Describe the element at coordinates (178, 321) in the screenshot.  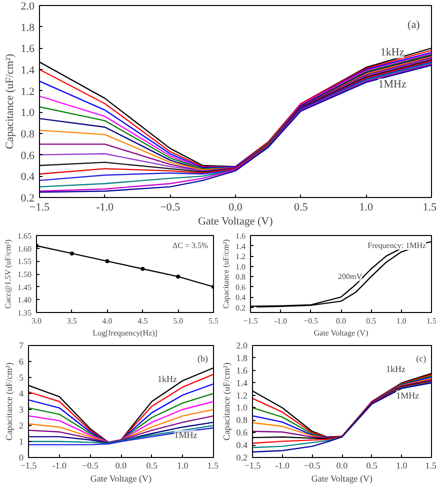
I see `x-tick-label: 5.0` at that location.